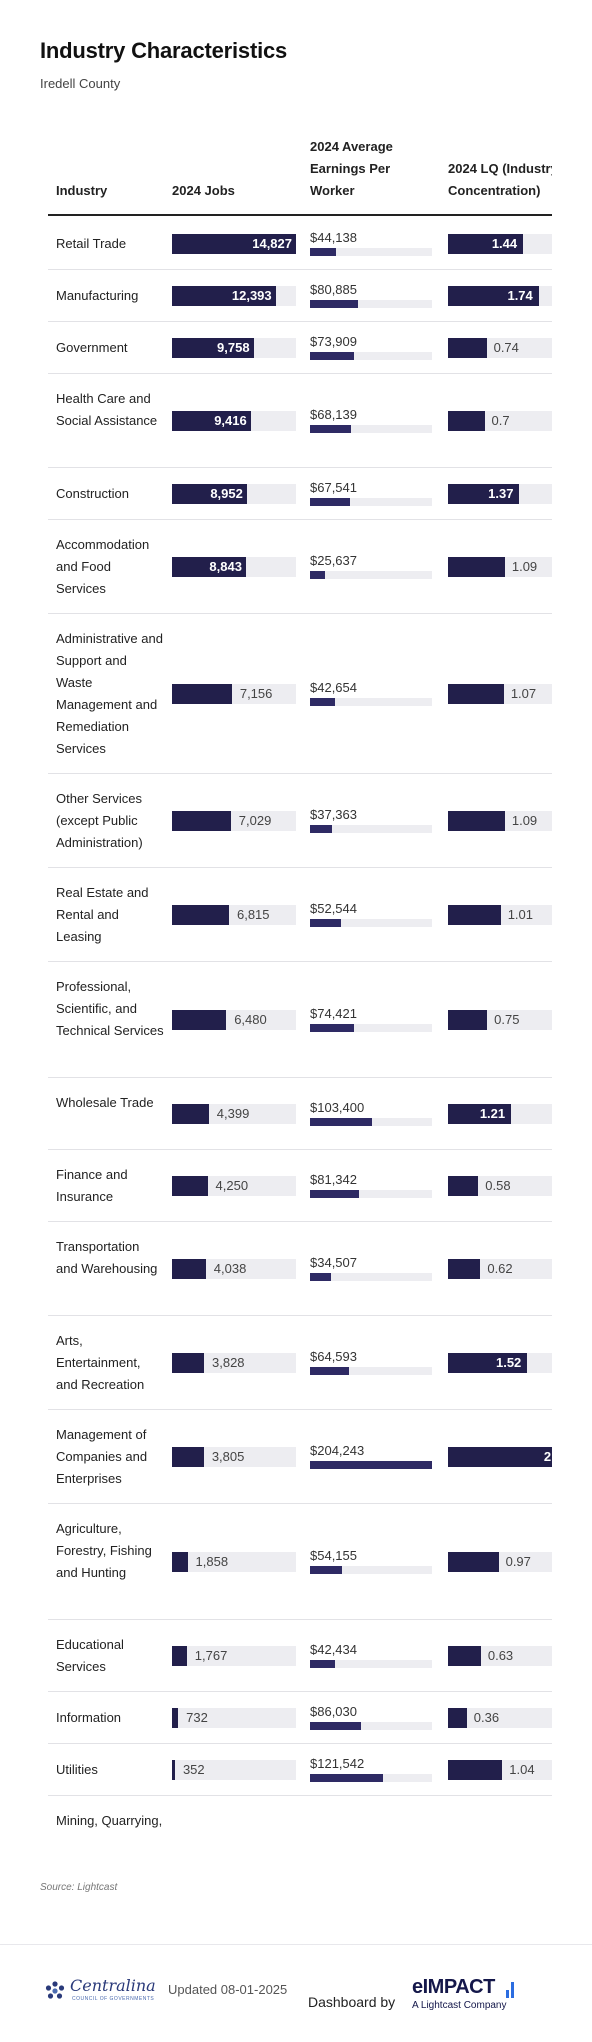 This screenshot has width=592, height=2042. I want to click on column-header-jobs: 2024 Jobs, so click(203, 190).